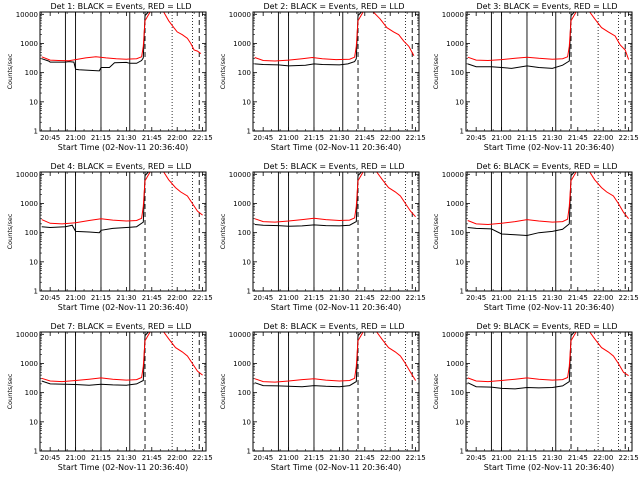  What do you see at coordinates (334, 166) in the screenshot?
I see `panel-title: Det 5: BLACK = Events, RED = LLD` at bounding box center [334, 166].